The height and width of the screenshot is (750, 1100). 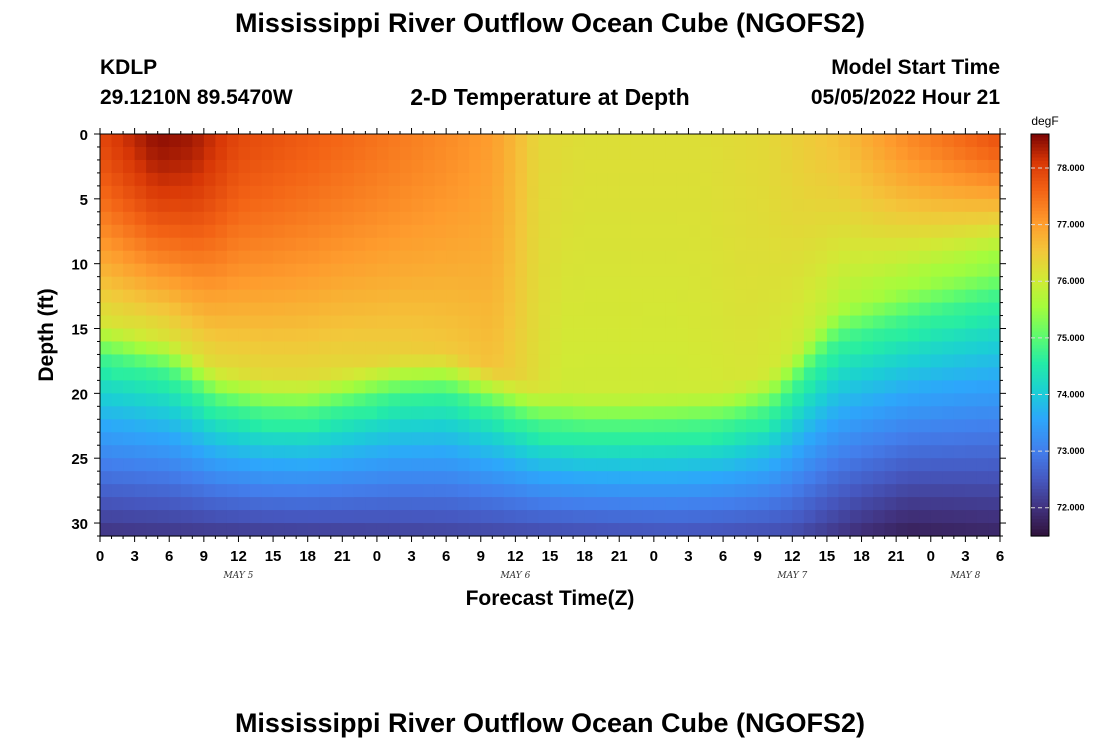 I want to click on x-tick-label: 9, so click(x=758, y=556).